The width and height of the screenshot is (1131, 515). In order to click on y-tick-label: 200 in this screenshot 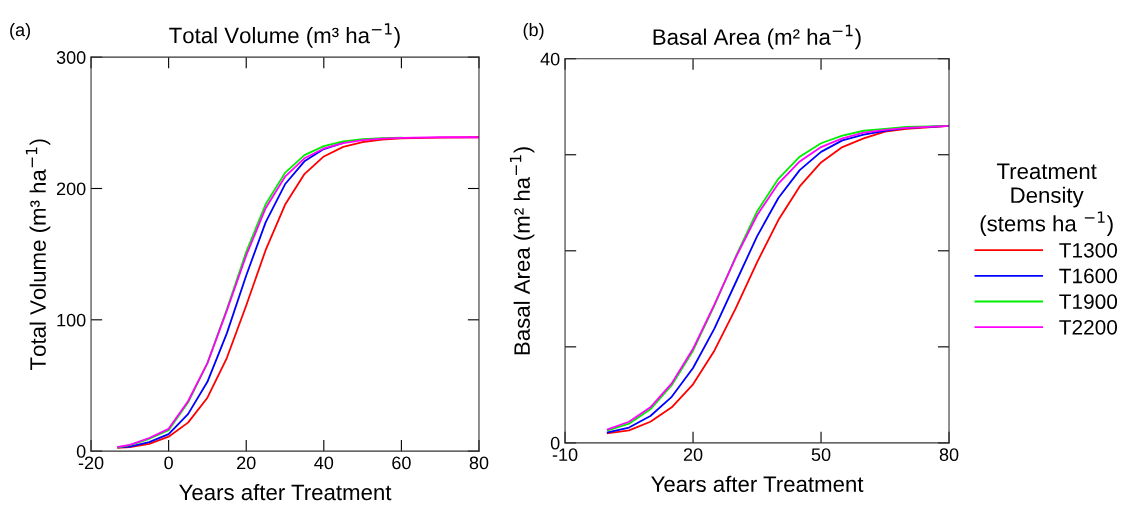, I will do `click(71, 189)`.